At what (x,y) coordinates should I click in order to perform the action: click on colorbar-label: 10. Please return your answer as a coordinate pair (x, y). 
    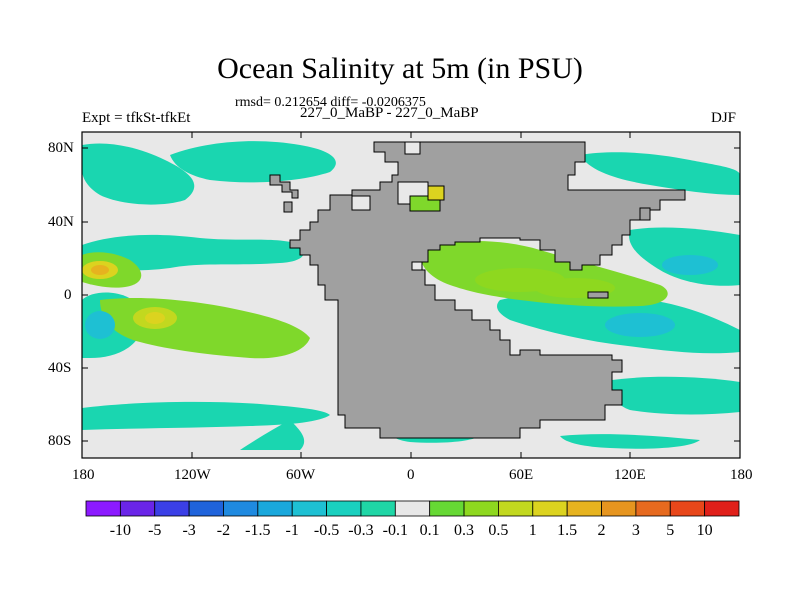
    Looking at the image, I should click on (705, 530).